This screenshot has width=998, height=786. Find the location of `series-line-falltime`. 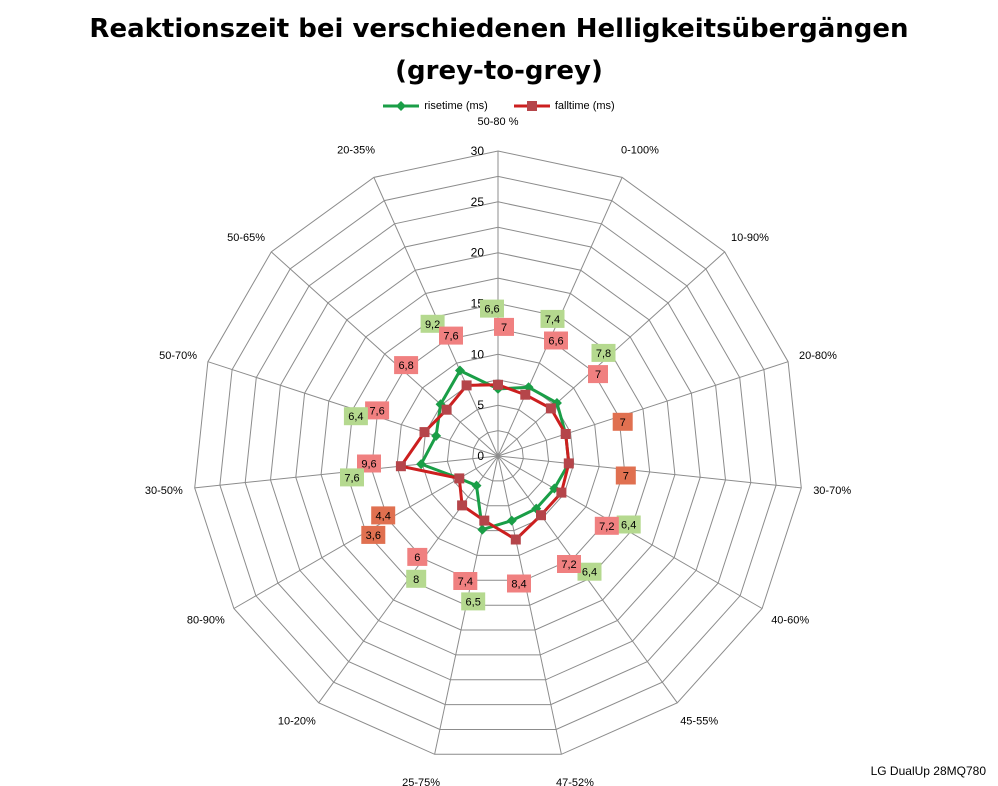

series-line-falltime is located at coordinates (484, 462).